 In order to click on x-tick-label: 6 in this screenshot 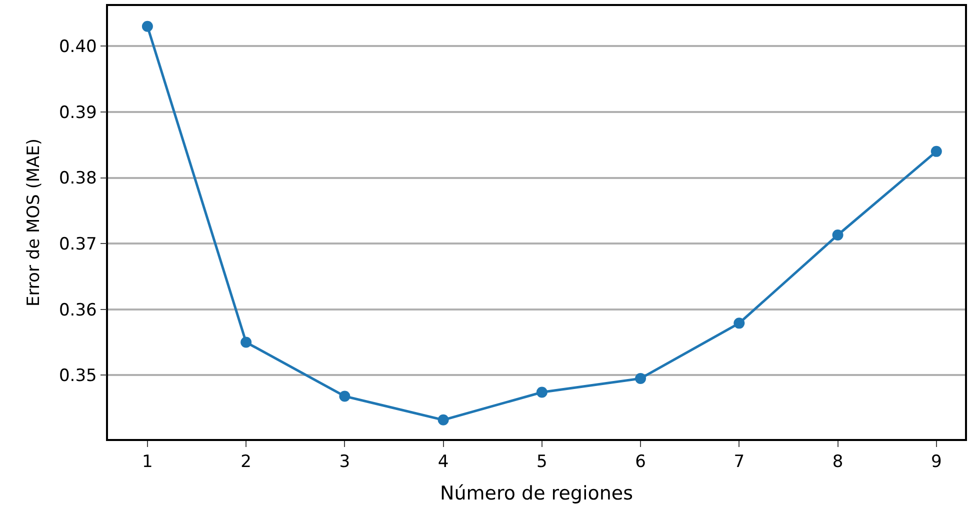, I will do `click(640, 462)`.